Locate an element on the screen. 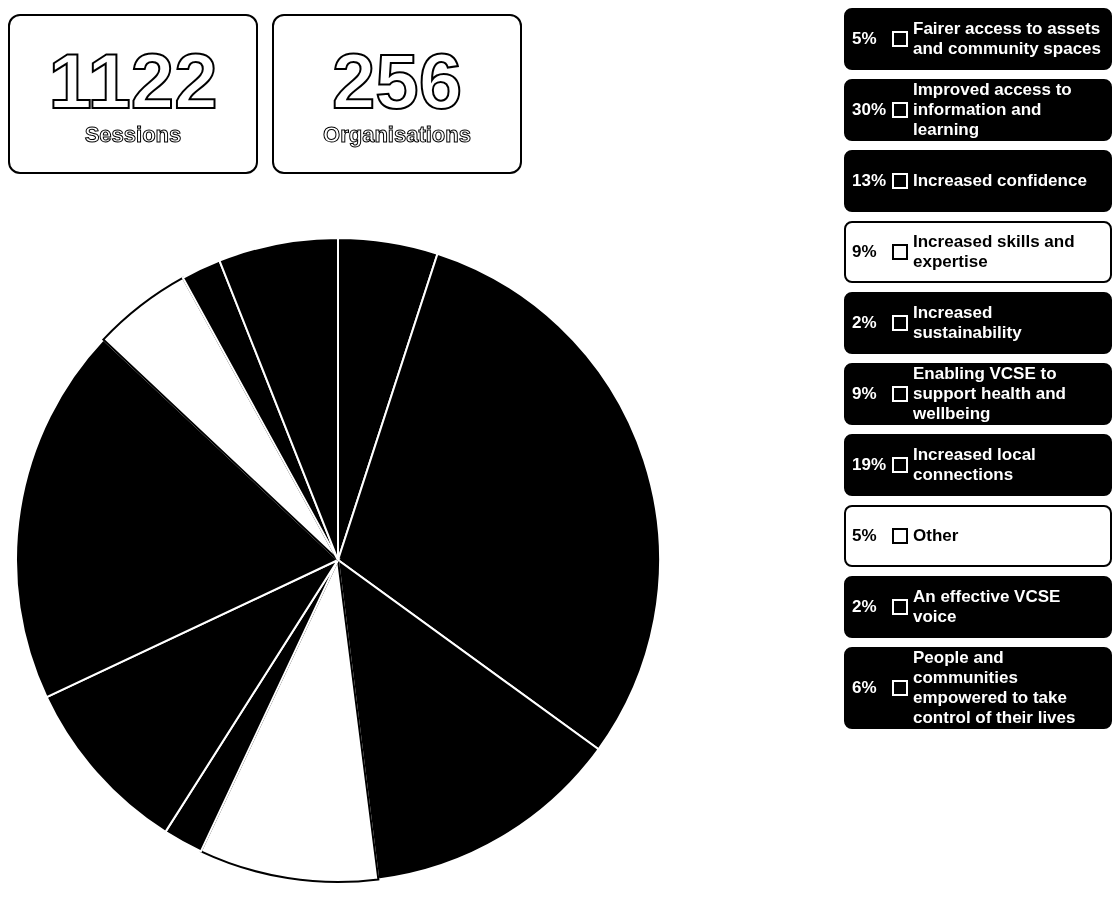  data-label: 13% is located at coordinates (870, 181).